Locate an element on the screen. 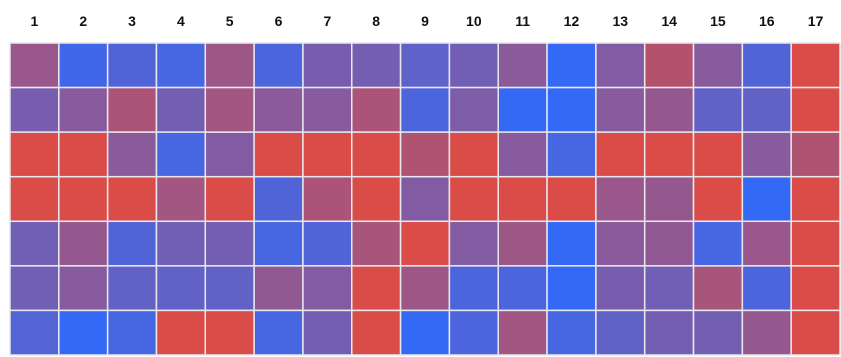  column-label: 10 is located at coordinates (474, 21).